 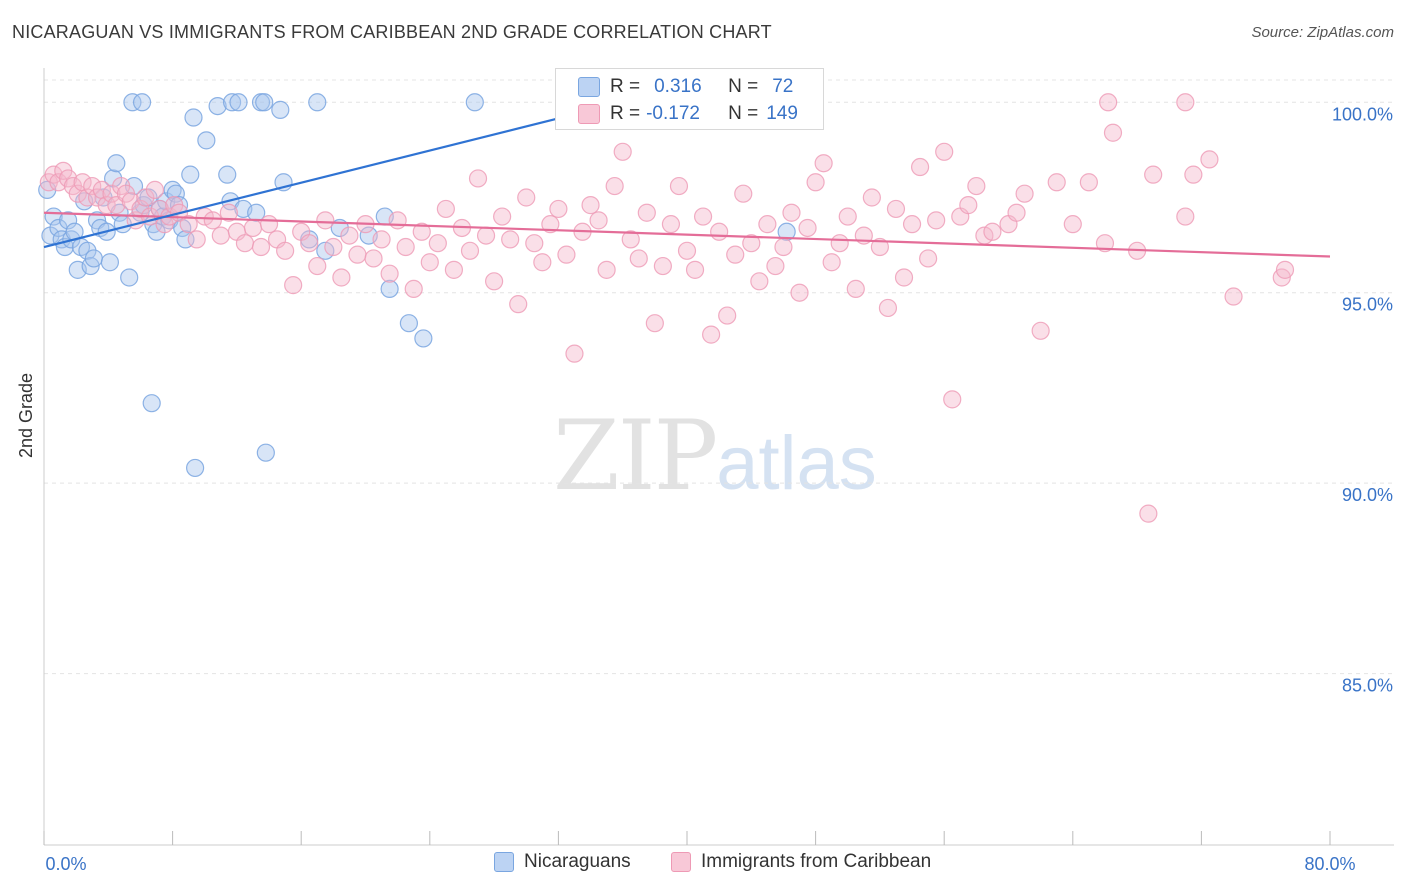 What do you see at coordinates (685, 87) in the screenshot?
I see `legend-row-nicaraguans: R = 0.316 N = 72` at bounding box center [685, 87].